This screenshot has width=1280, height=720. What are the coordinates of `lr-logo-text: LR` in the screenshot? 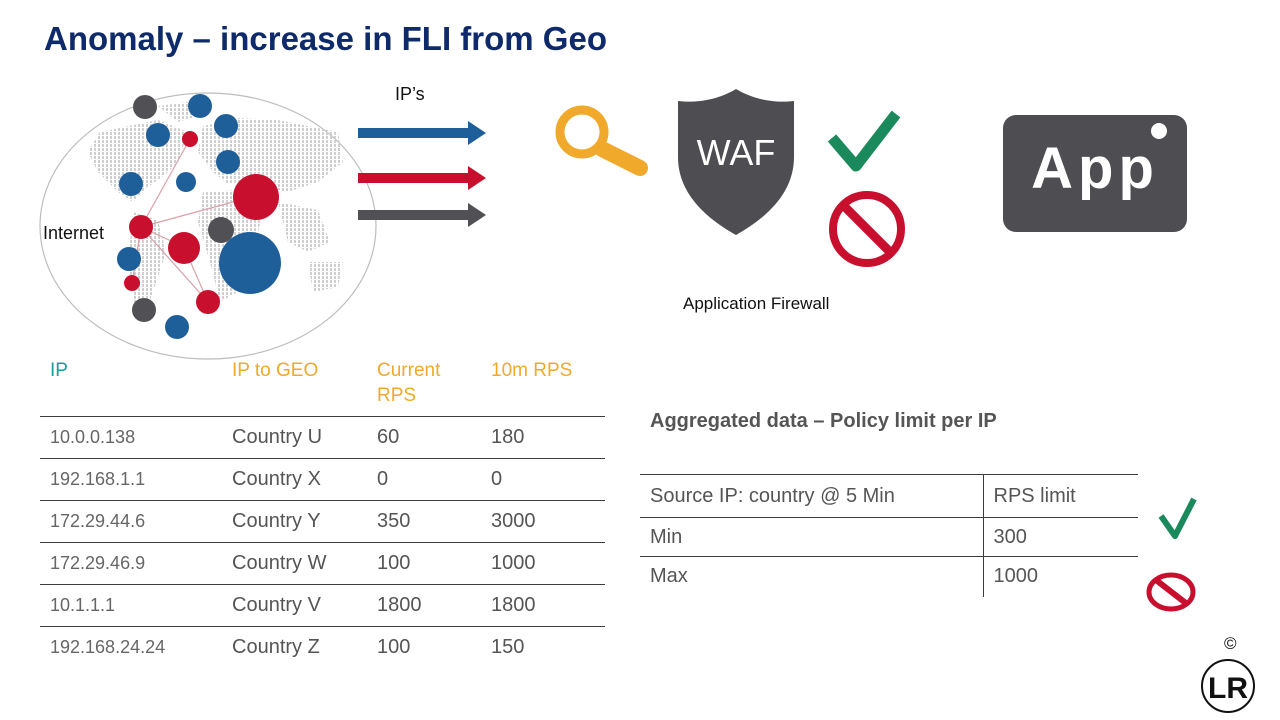 It's located at (1228, 688).